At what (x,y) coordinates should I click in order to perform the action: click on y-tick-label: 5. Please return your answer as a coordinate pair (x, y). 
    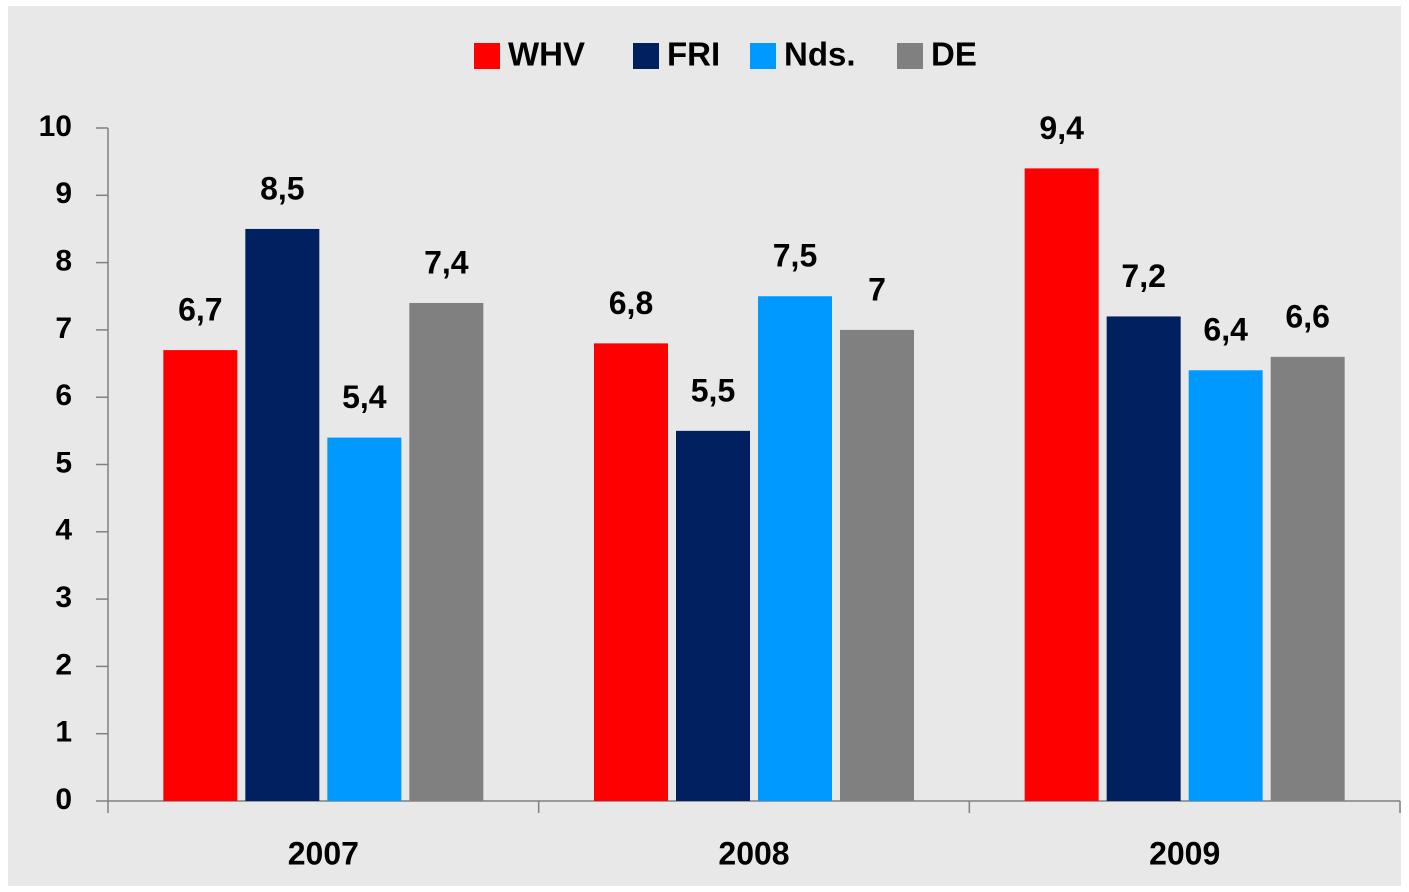
    Looking at the image, I should click on (63, 462).